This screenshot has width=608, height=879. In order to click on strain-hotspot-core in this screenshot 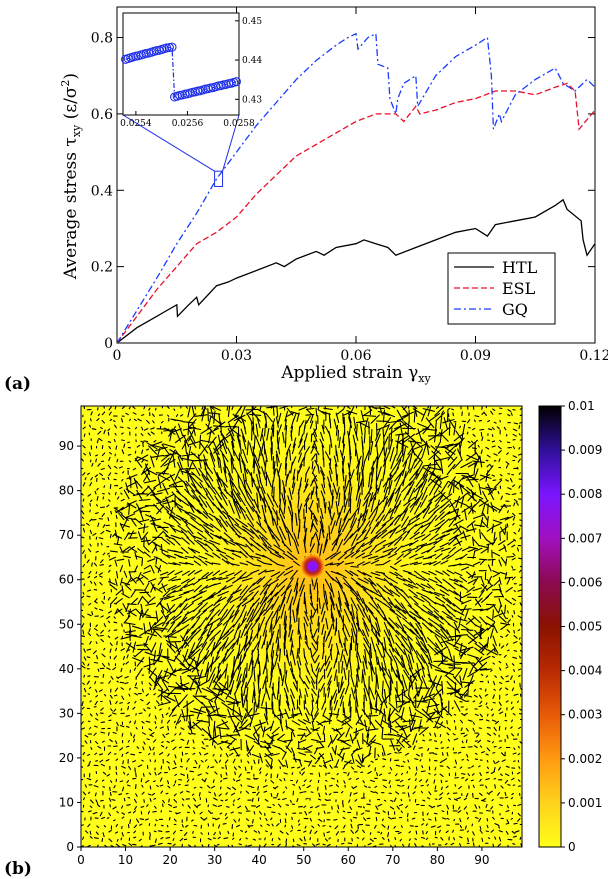, I will do `click(312, 566)`.